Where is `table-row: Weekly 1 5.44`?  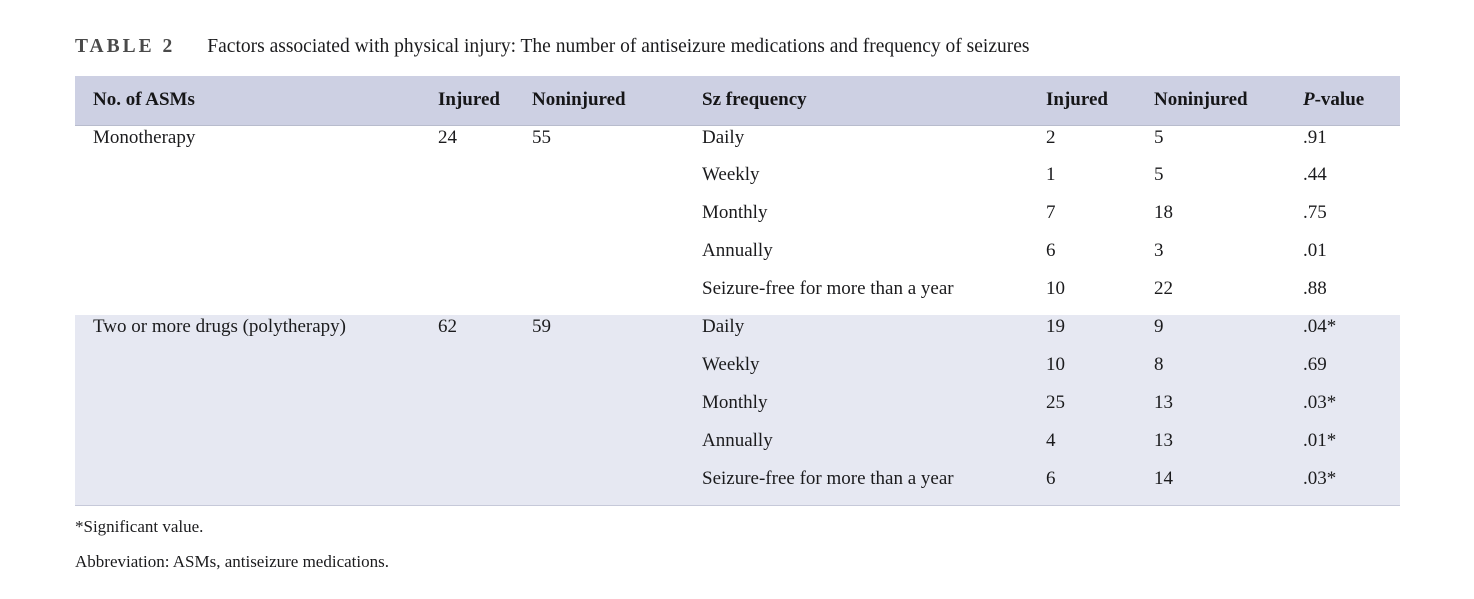 table-row: Weekly 1 5.44 is located at coordinates (737, 182).